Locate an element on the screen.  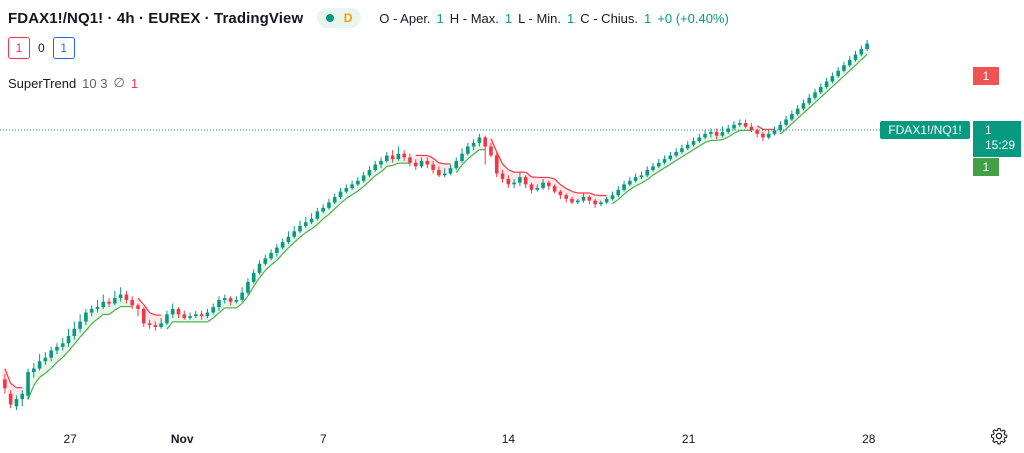
settings-gear-icon is located at coordinates (999, 436).